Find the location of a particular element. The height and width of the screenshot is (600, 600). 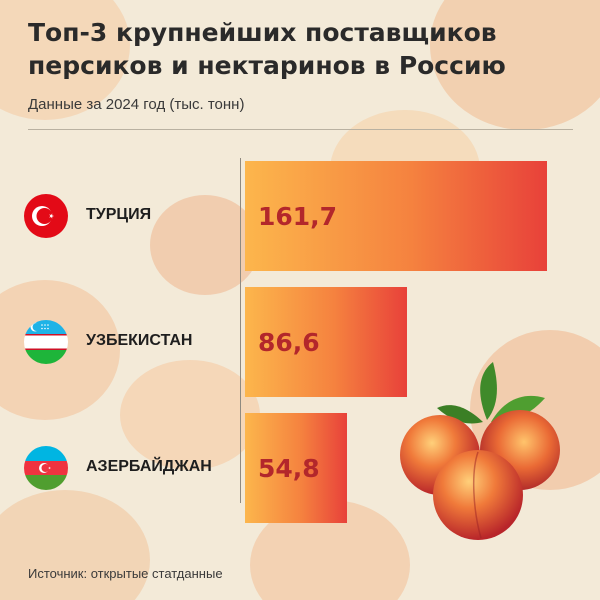

bar-uzbekistan is located at coordinates (326, 342).